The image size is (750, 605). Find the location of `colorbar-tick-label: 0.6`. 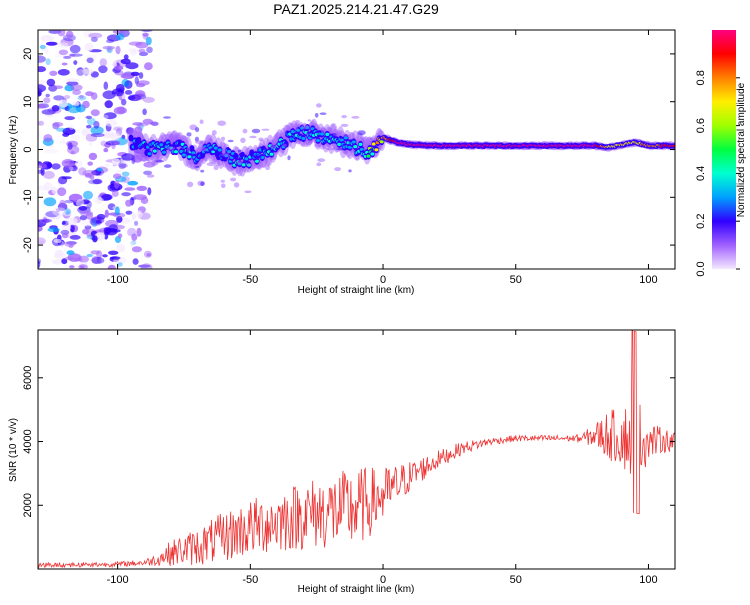

colorbar-tick-label: 0.6 is located at coordinates (701, 125).